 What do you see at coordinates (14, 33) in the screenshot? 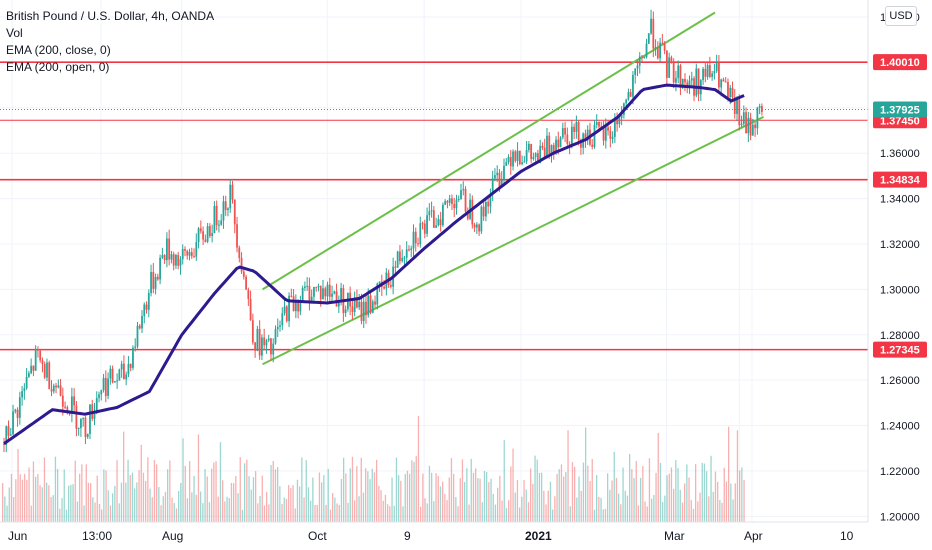
I see `legend-vol: Vol` at bounding box center [14, 33].